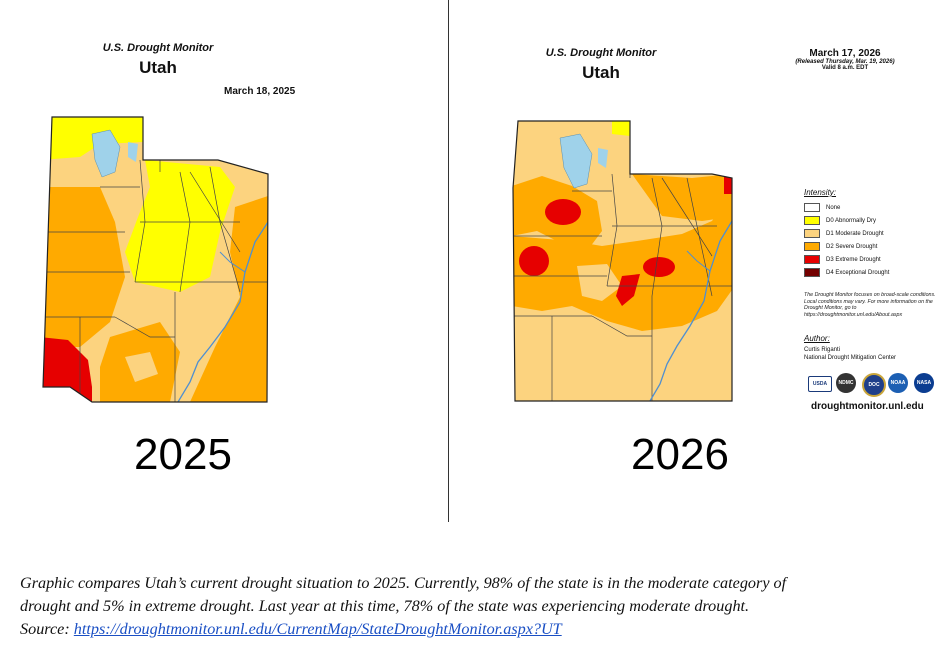  I want to click on legend-item-d3: D3 Extreme Drought, so click(842, 259).